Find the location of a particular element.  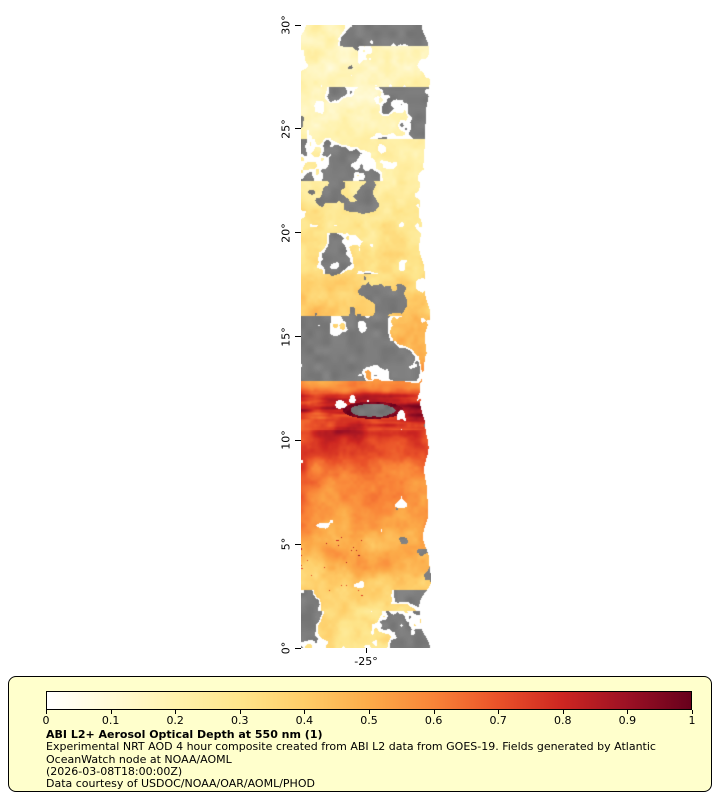

colorbar-axis: 0 0.1 0.2 0.3 0.4 0.5 0.6 0.7 0.8 0.9 1 is located at coordinates (360, 734).